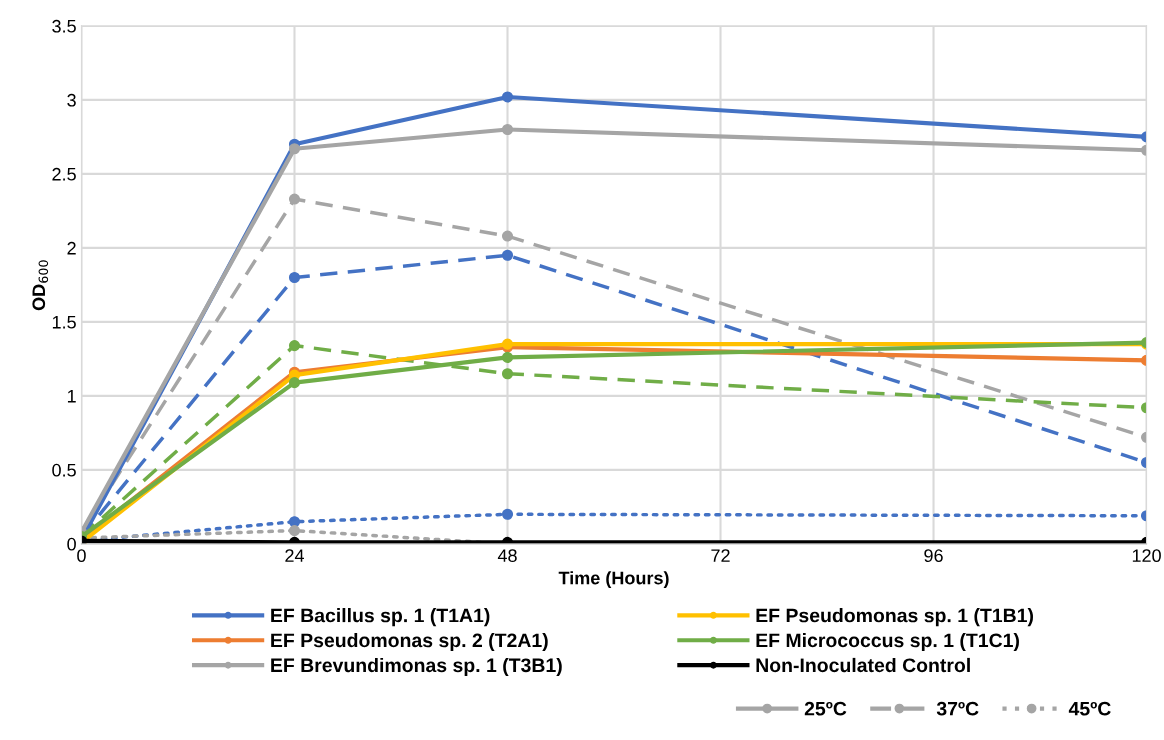 The width and height of the screenshot is (1164, 740). Describe the element at coordinates (1146, 556) in the screenshot. I see `x-tick-label: 120` at that location.